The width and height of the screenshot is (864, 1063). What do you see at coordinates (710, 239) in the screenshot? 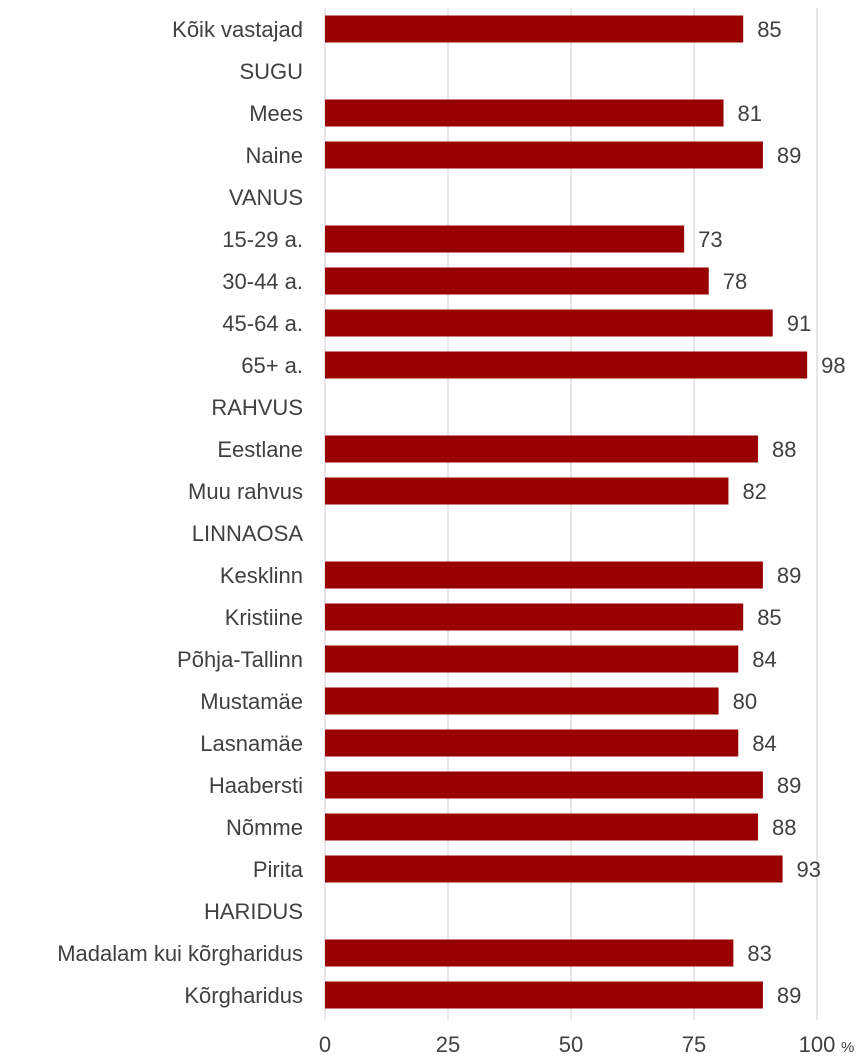
I see `value-label: 73` at bounding box center [710, 239].